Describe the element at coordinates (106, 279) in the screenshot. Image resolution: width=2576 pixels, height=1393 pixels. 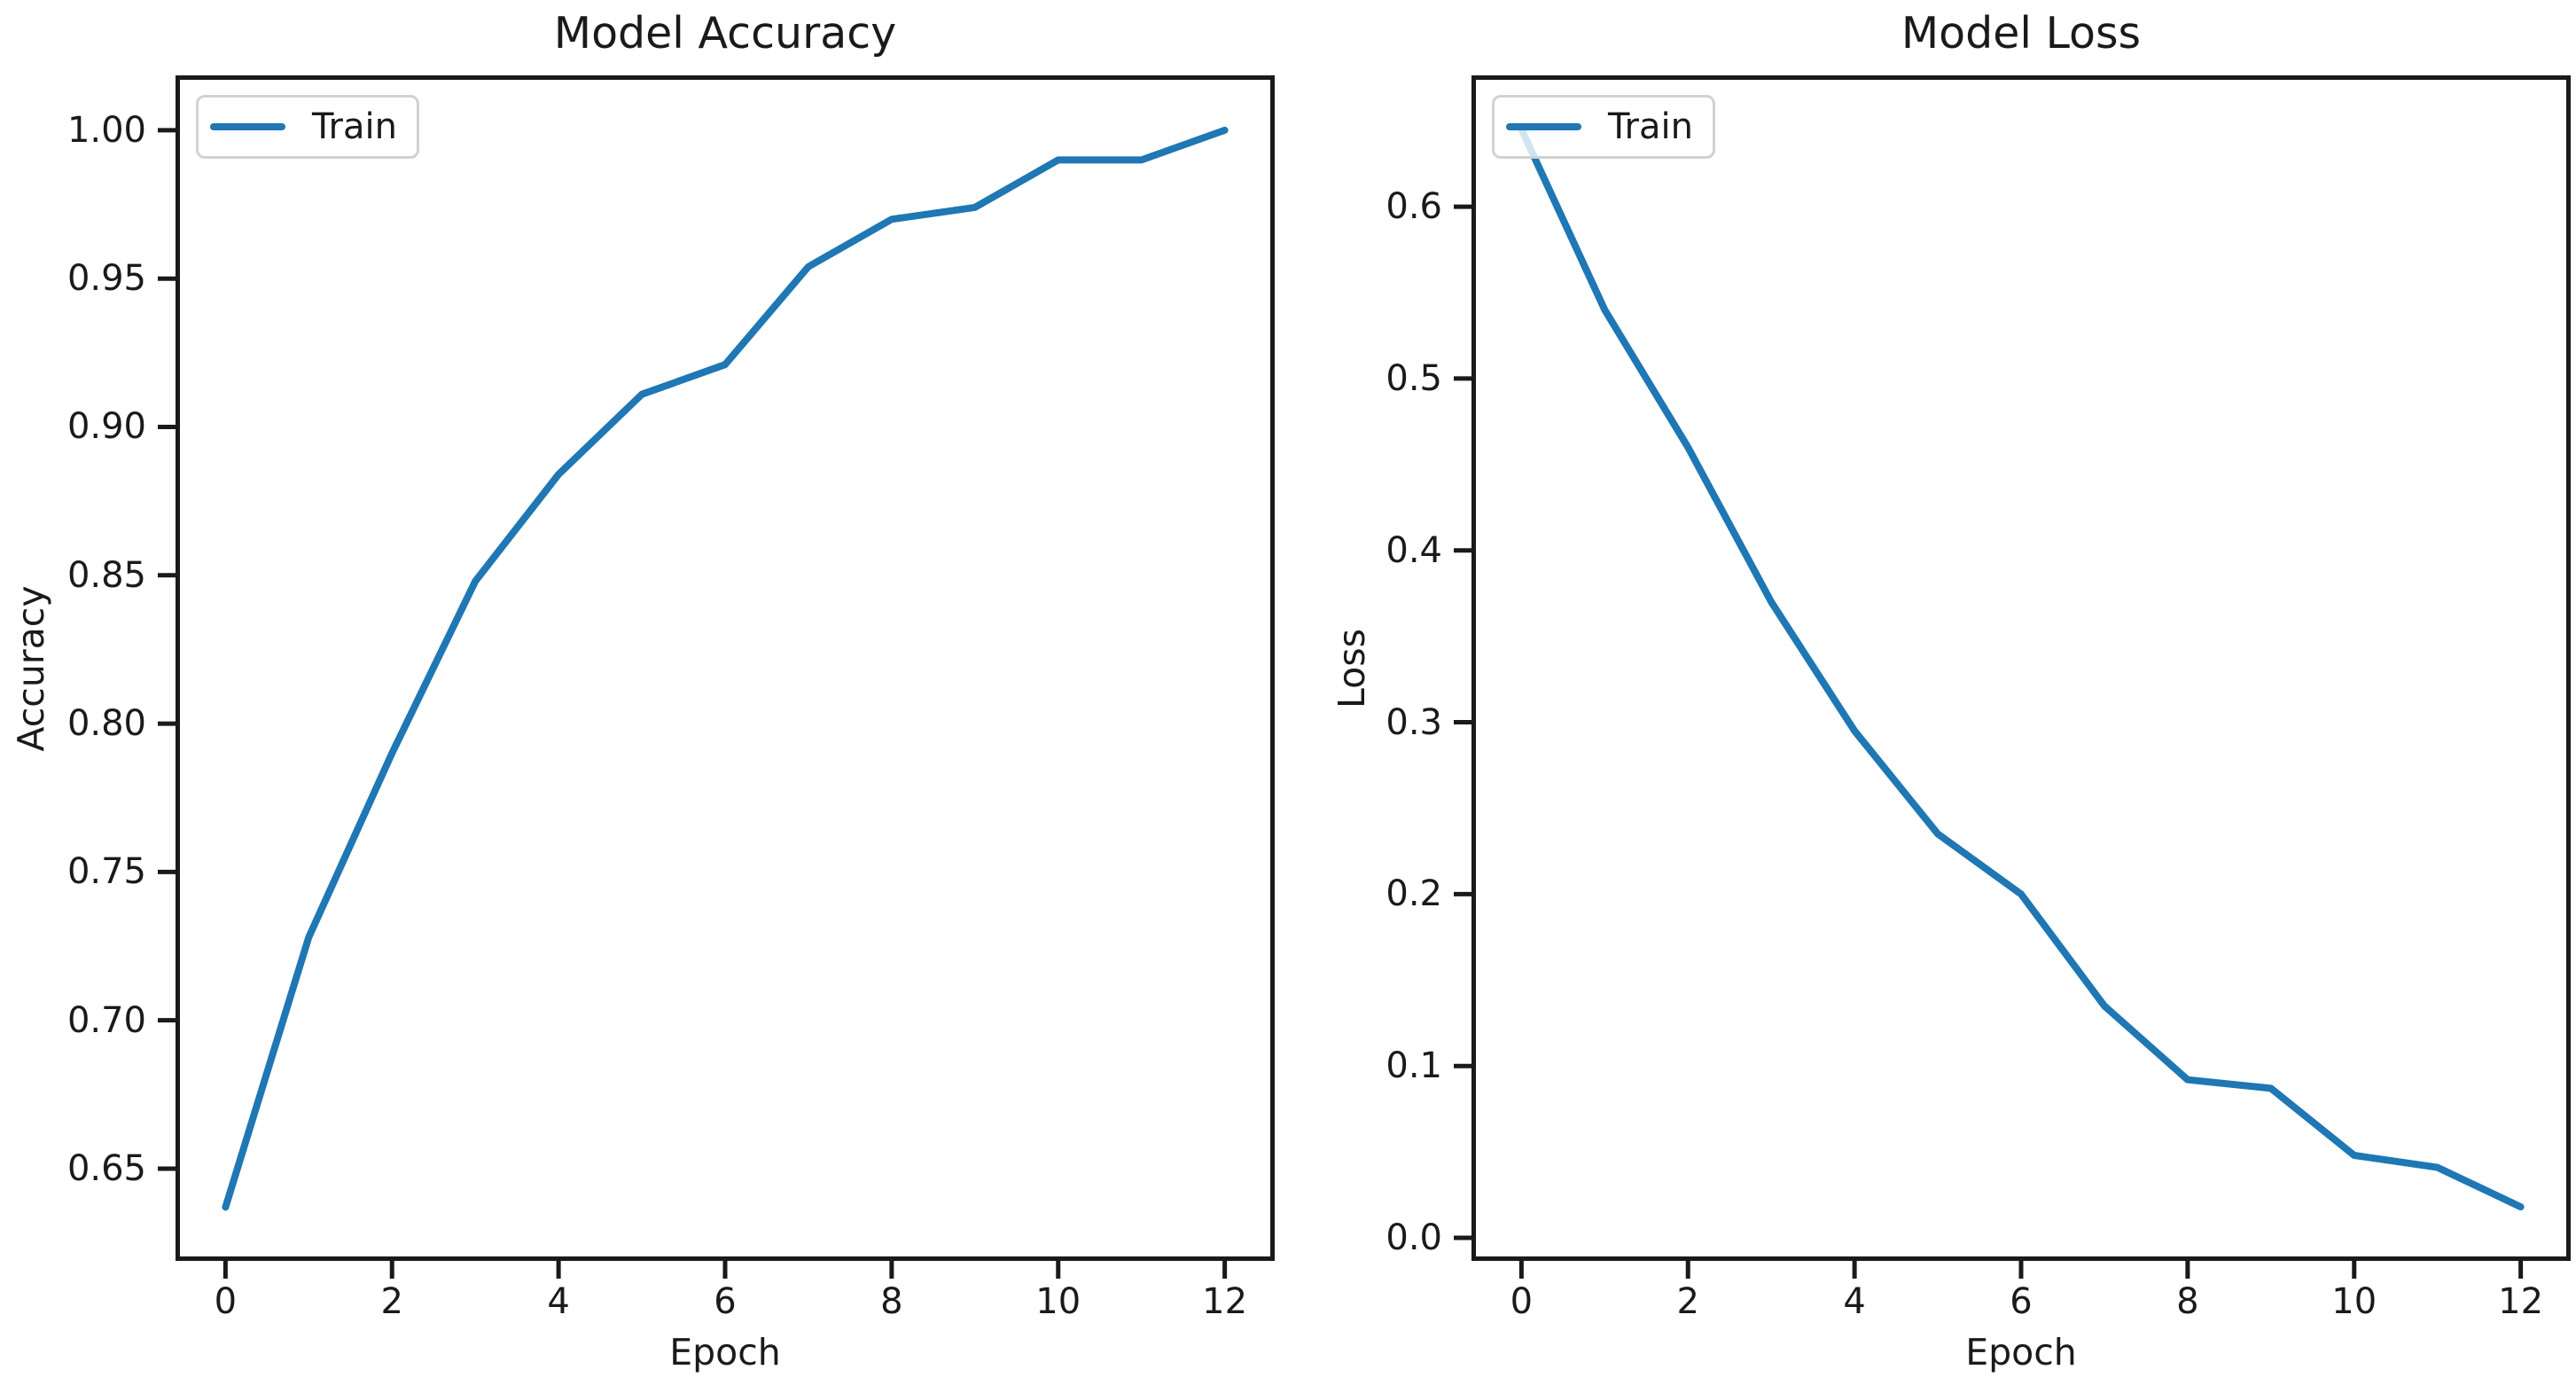
I see `y-tick-label: 0.95` at that location.